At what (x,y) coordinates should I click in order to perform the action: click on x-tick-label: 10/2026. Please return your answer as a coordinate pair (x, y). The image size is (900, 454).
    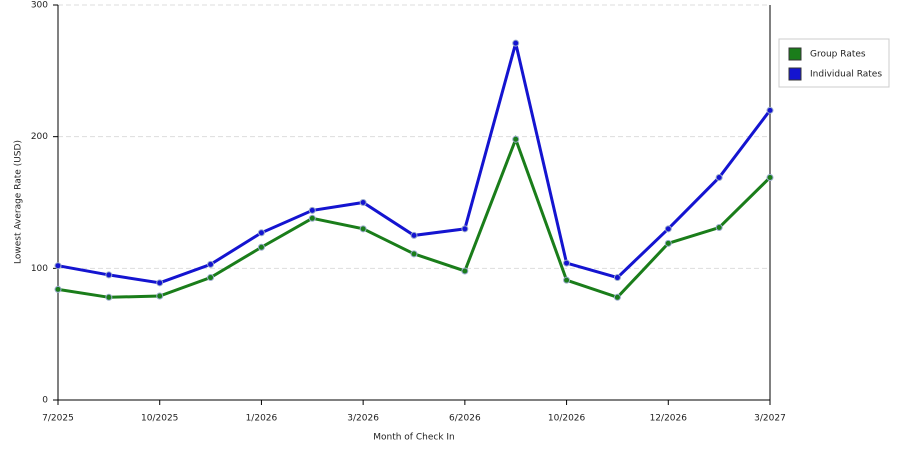
    Looking at the image, I should click on (567, 419).